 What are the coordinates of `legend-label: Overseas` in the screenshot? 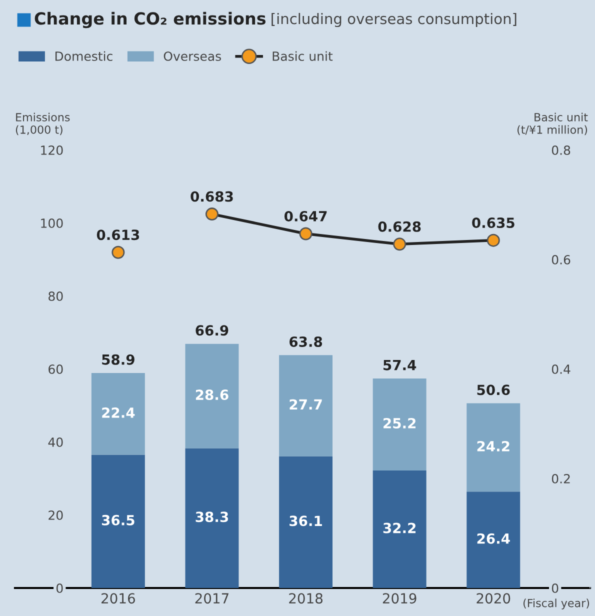 It's located at (192, 56).